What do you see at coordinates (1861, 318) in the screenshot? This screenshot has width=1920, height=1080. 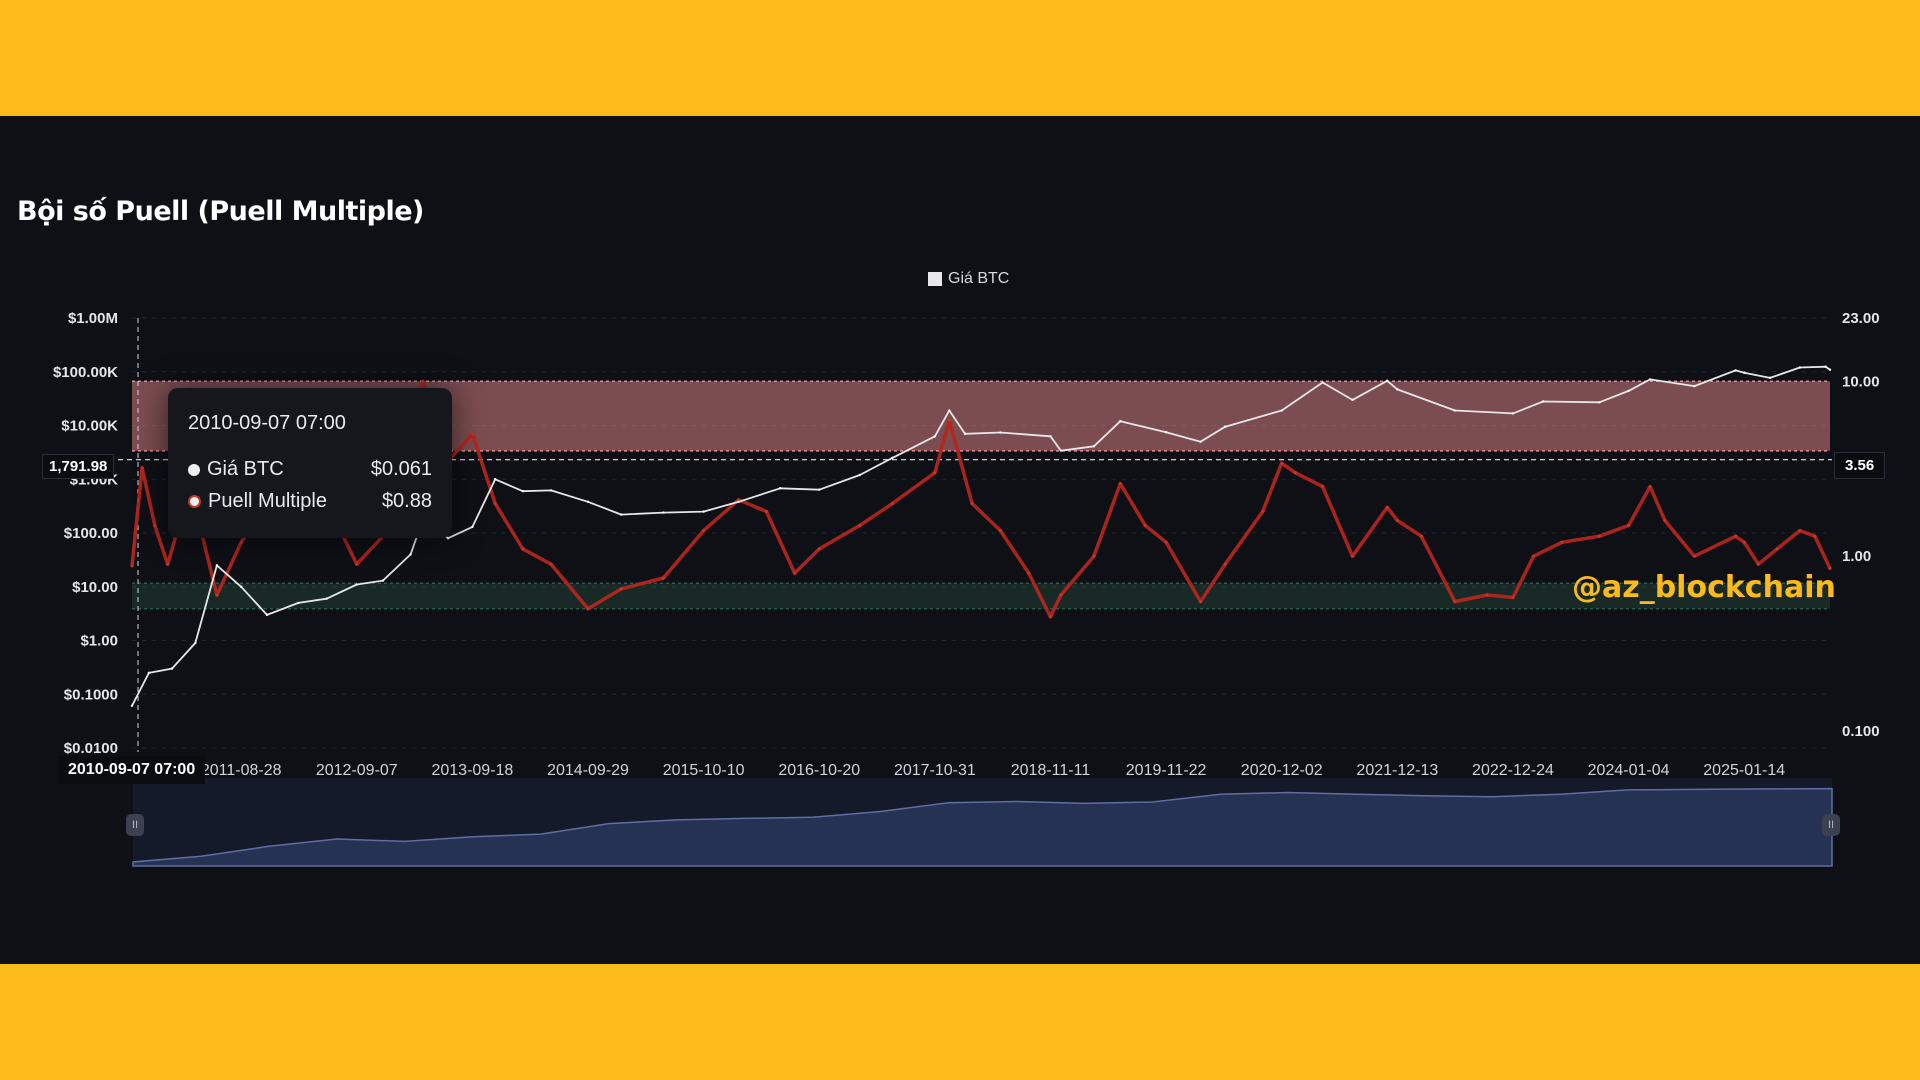 I see `right-tick-label: 23.00` at bounding box center [1861, 318].